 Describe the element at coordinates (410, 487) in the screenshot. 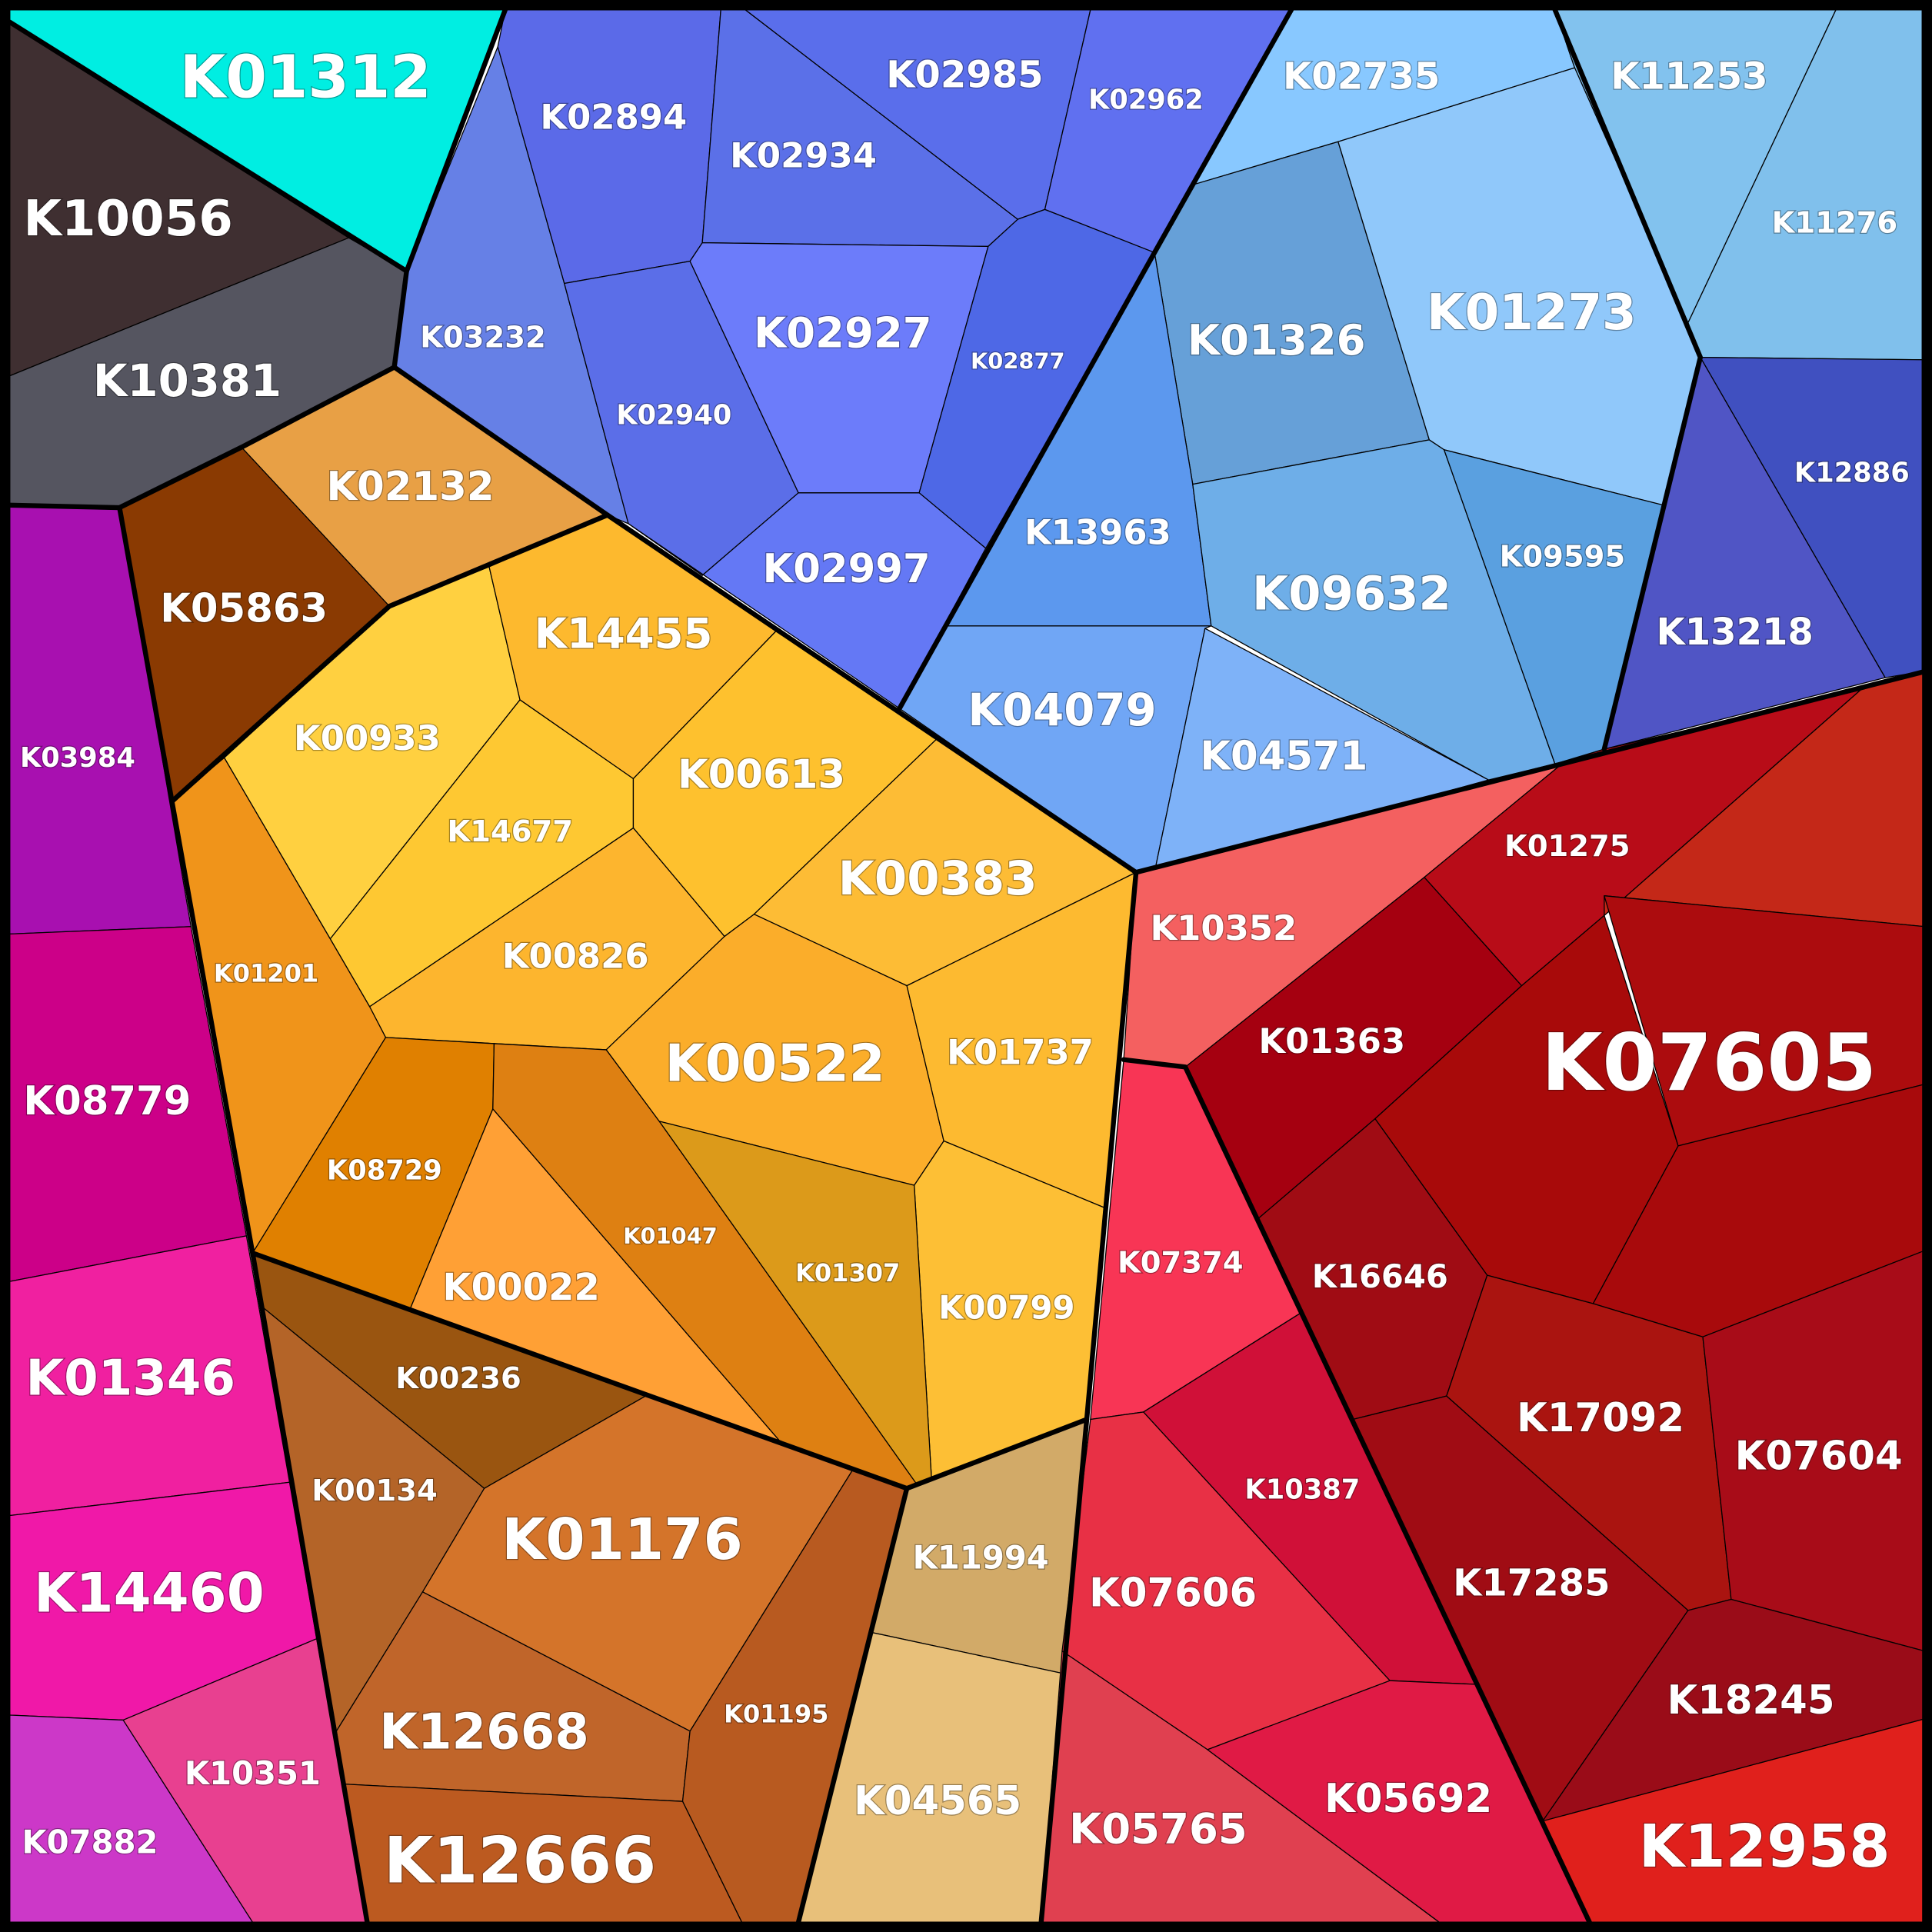

I see `cell-label: K02132` at that location.